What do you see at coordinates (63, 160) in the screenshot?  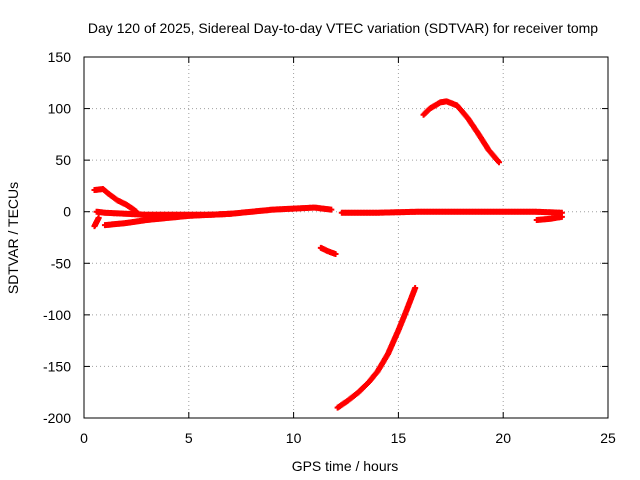 I see `y-tick-label: 50` at bounding box center [63, 160].